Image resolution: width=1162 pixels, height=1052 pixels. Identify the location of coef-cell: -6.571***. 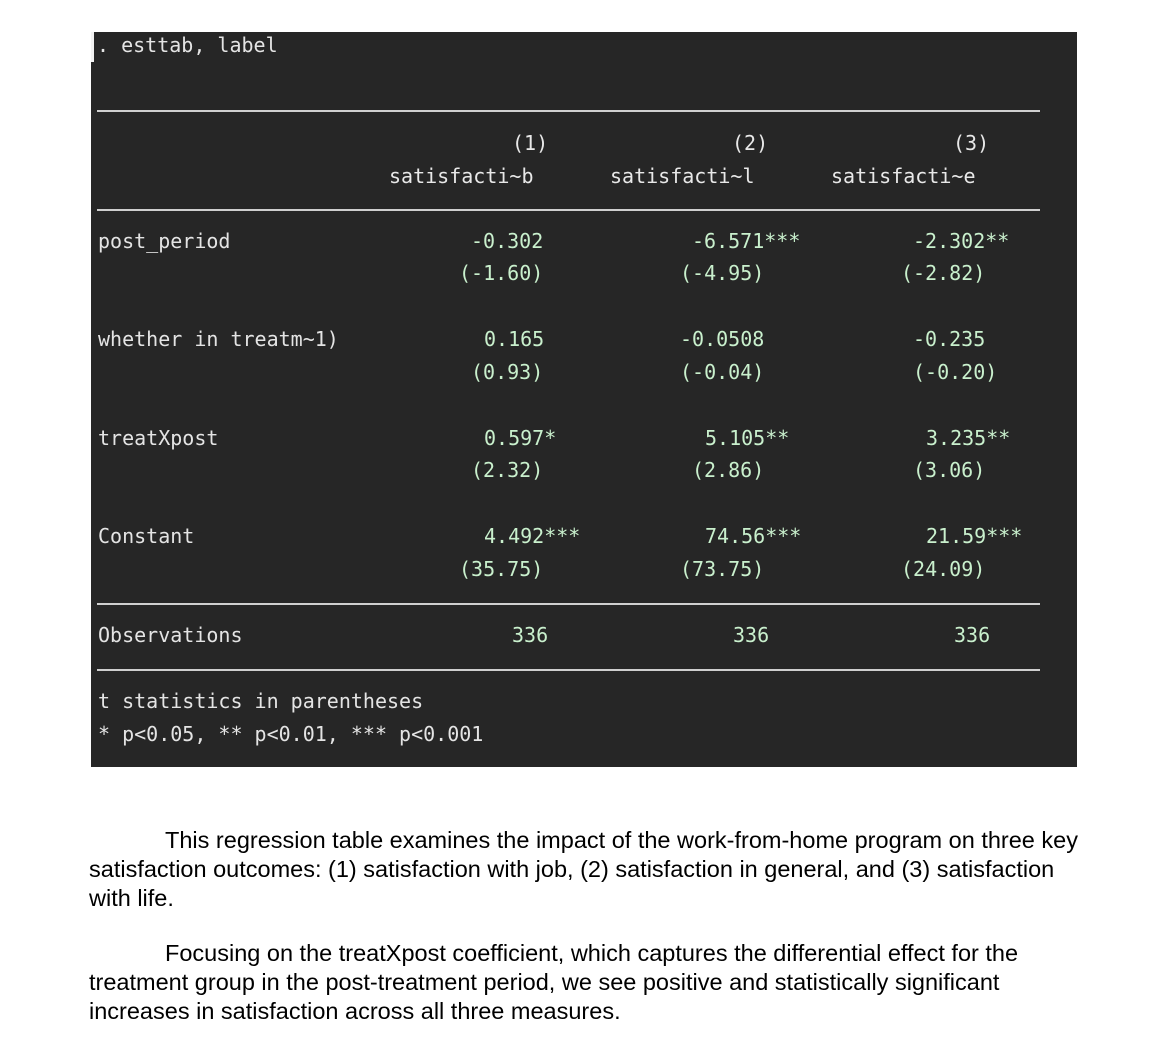
(746, 241).